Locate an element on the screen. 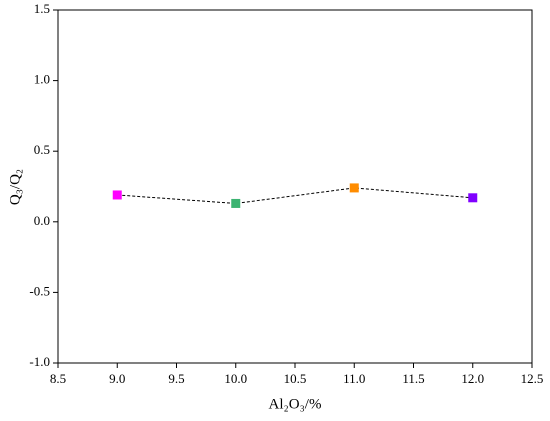 The height and width of the screenshot is (421, 550). x-axis-title: Al₂O₃/% is located at coordinates (295, 404).